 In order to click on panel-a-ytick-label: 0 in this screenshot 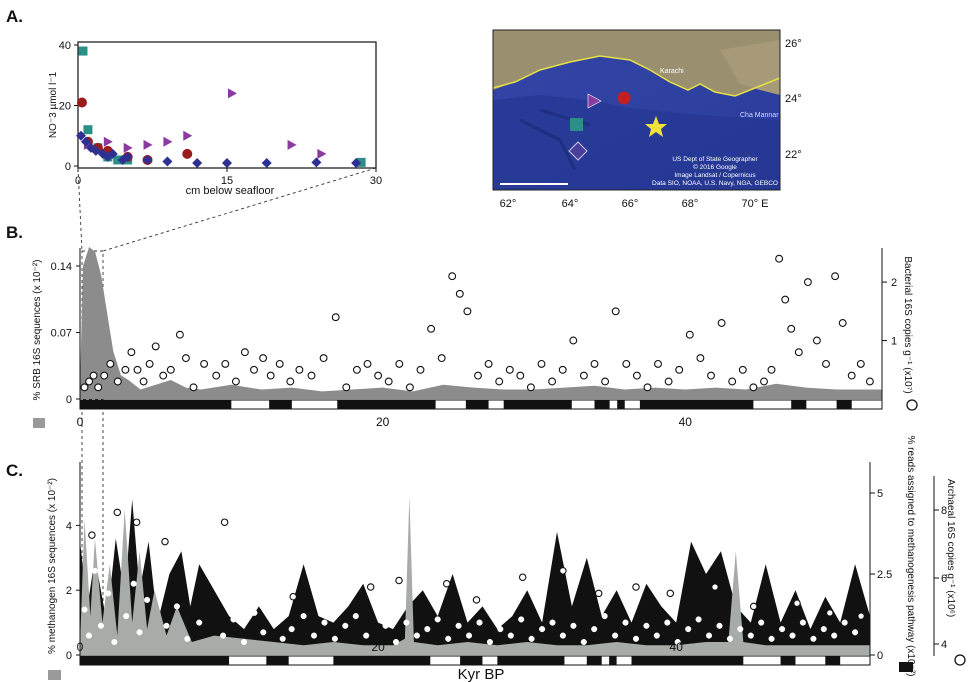, I will do `click(68, 167)`.